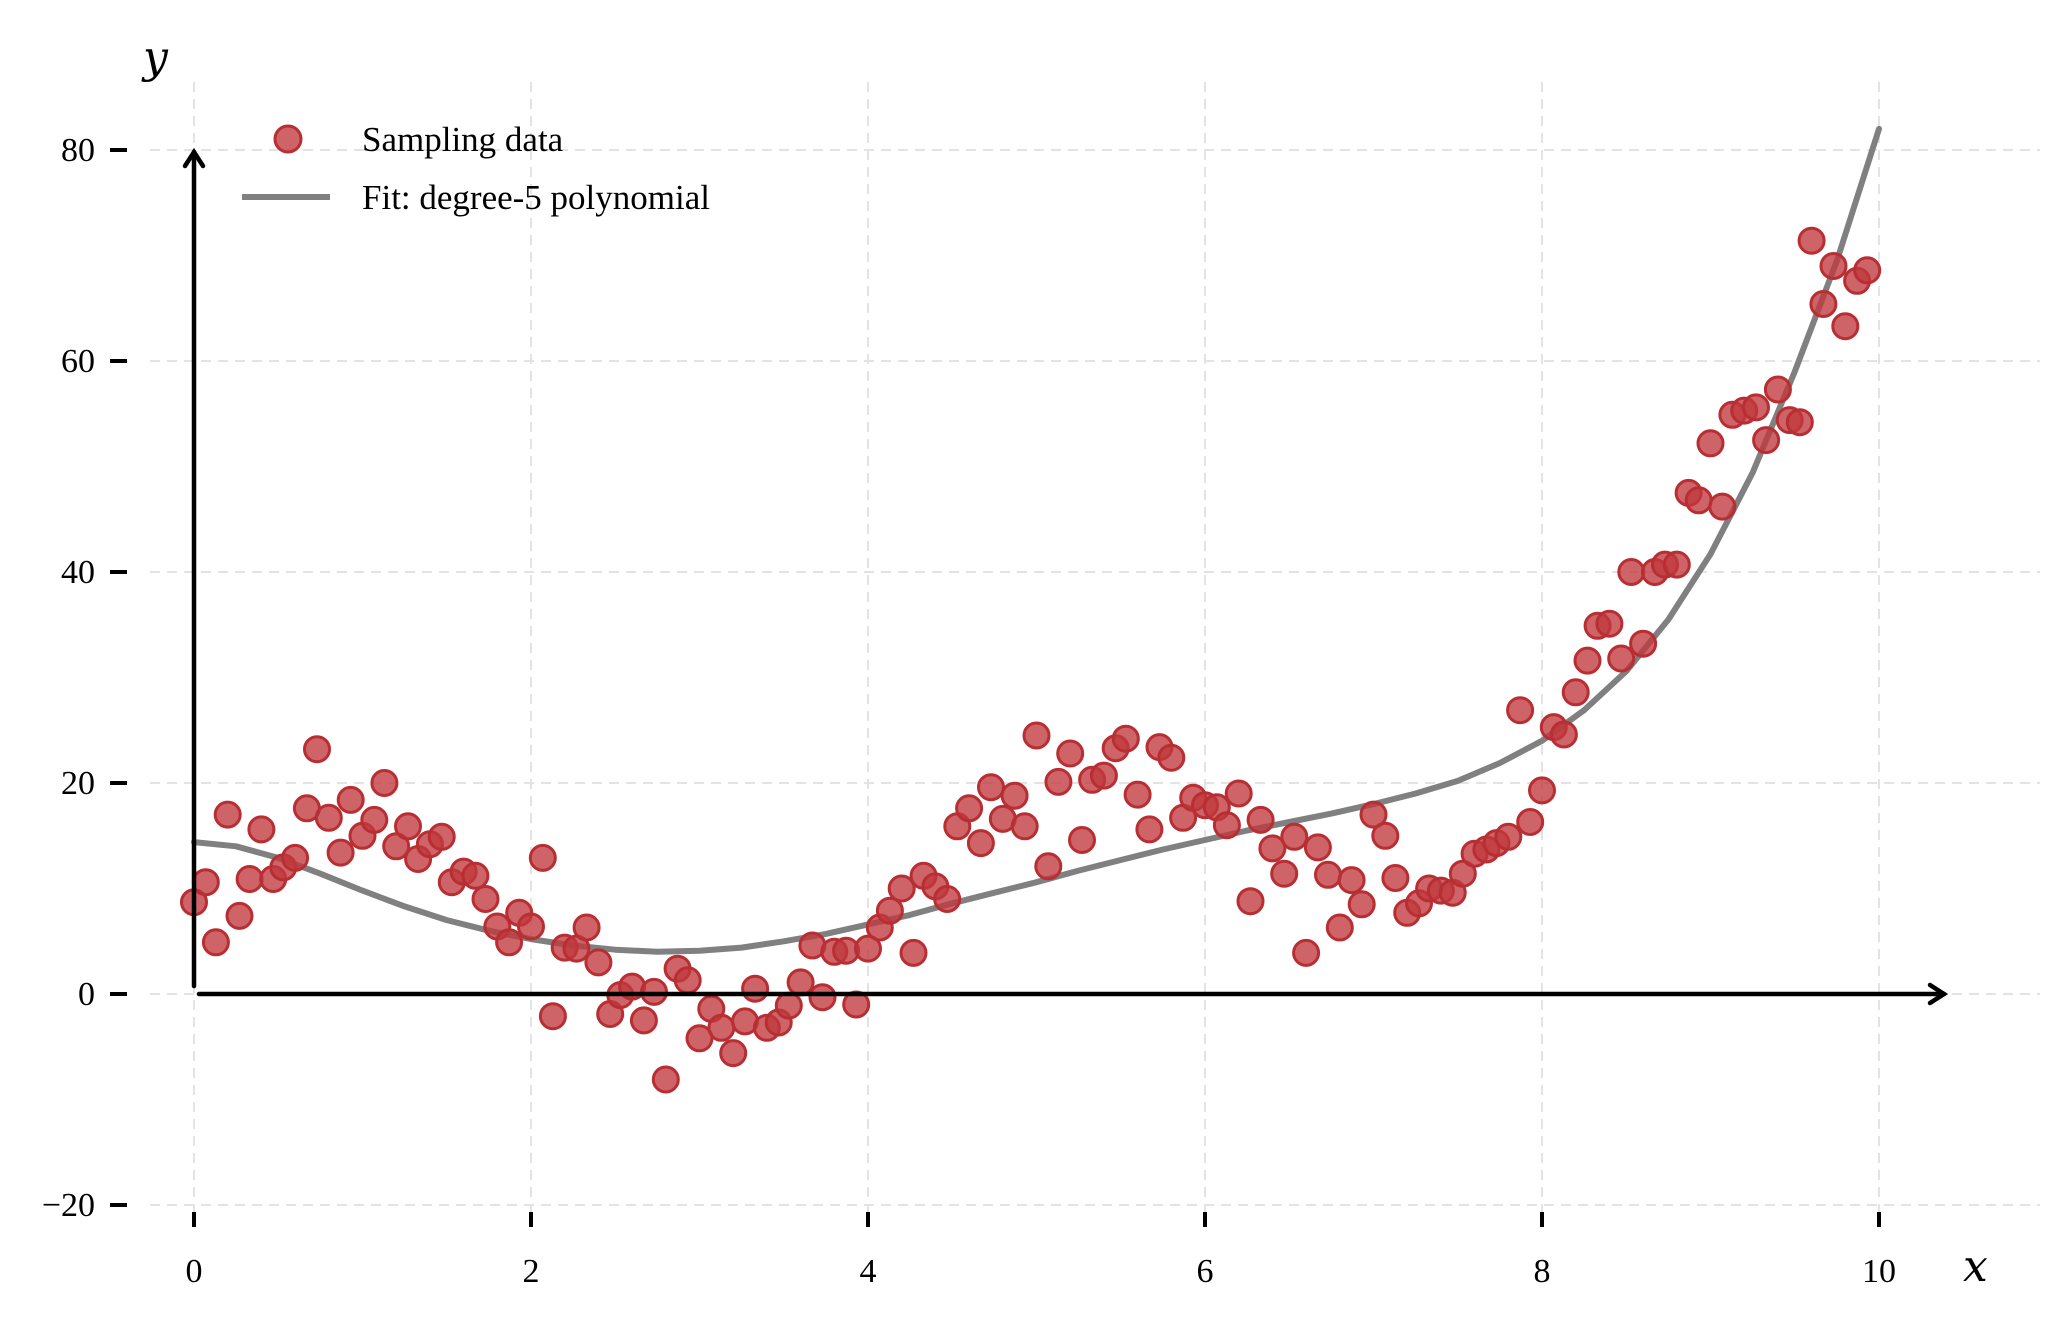 This screenshot has height=1323, width=2070. What do you see at coordinates (531, 1271) in the screenshot?
I see `x-tick-label: 2` at bounding box center [531, 1271].